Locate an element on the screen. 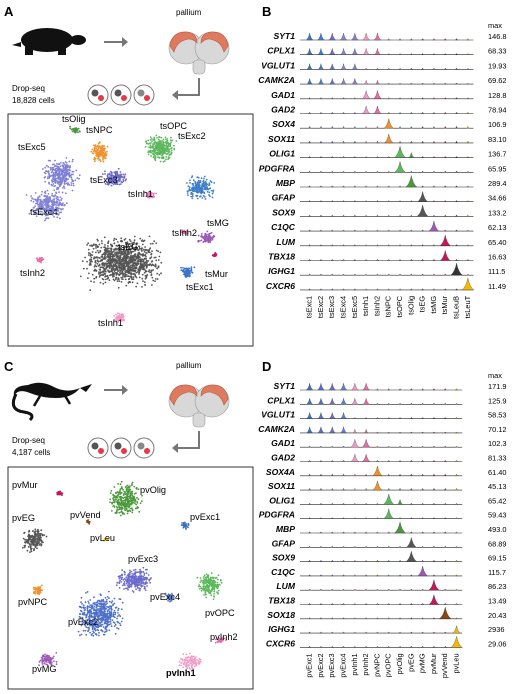 This screenshot has width=519, height=694. max-value-gad1: 102.3 is located at coordinates (497, 443).